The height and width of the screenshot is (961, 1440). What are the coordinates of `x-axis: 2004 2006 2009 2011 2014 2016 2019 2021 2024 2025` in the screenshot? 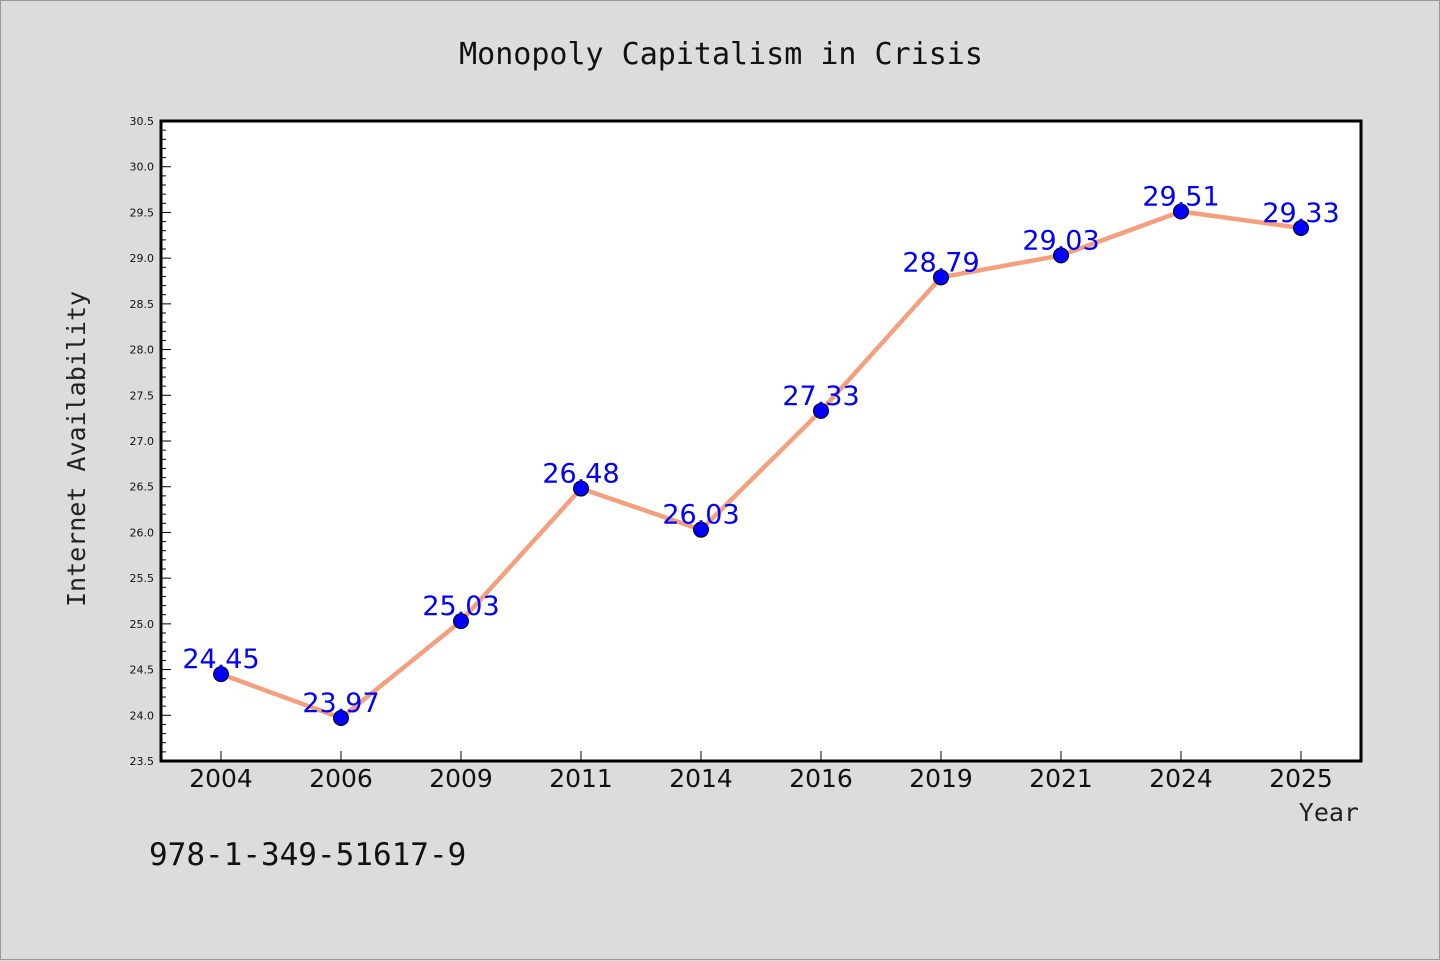 It's located at (761, 772).